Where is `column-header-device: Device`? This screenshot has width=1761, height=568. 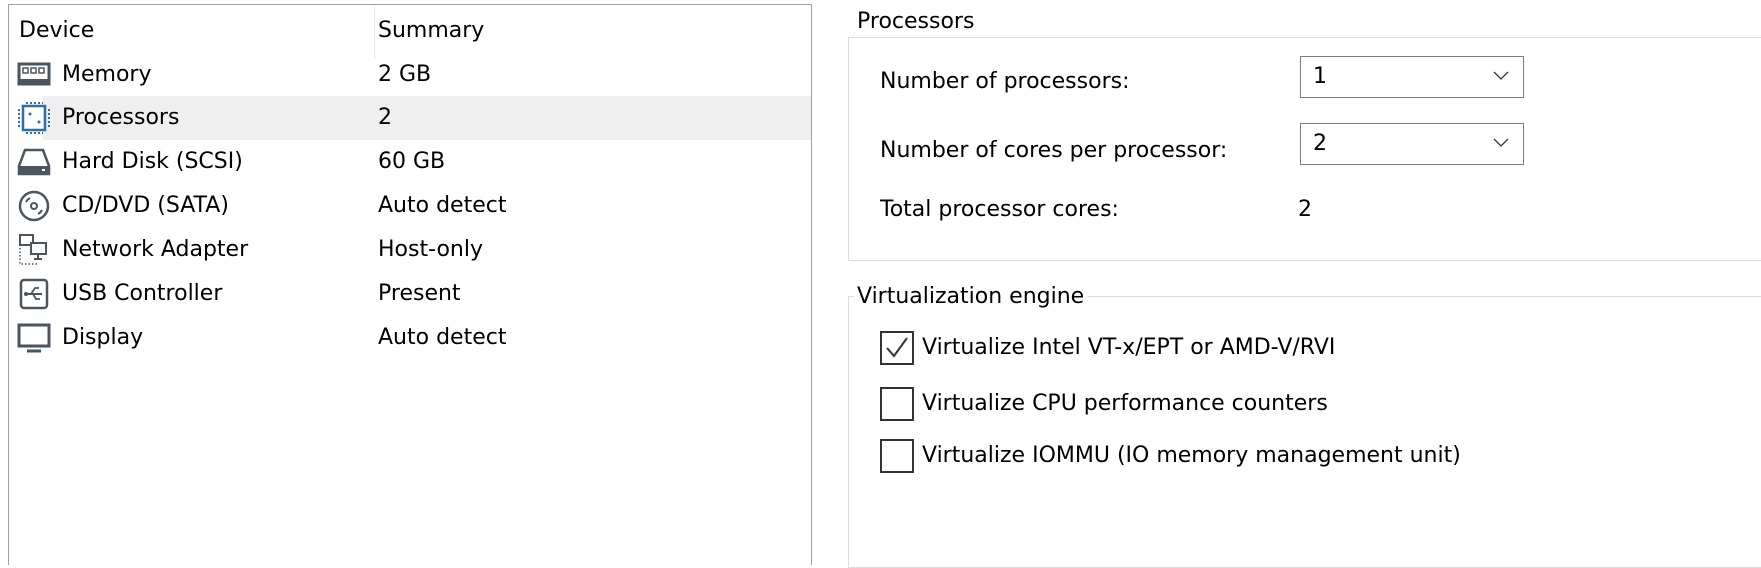 column-header-device: Device is located at coordinates (57, 30).